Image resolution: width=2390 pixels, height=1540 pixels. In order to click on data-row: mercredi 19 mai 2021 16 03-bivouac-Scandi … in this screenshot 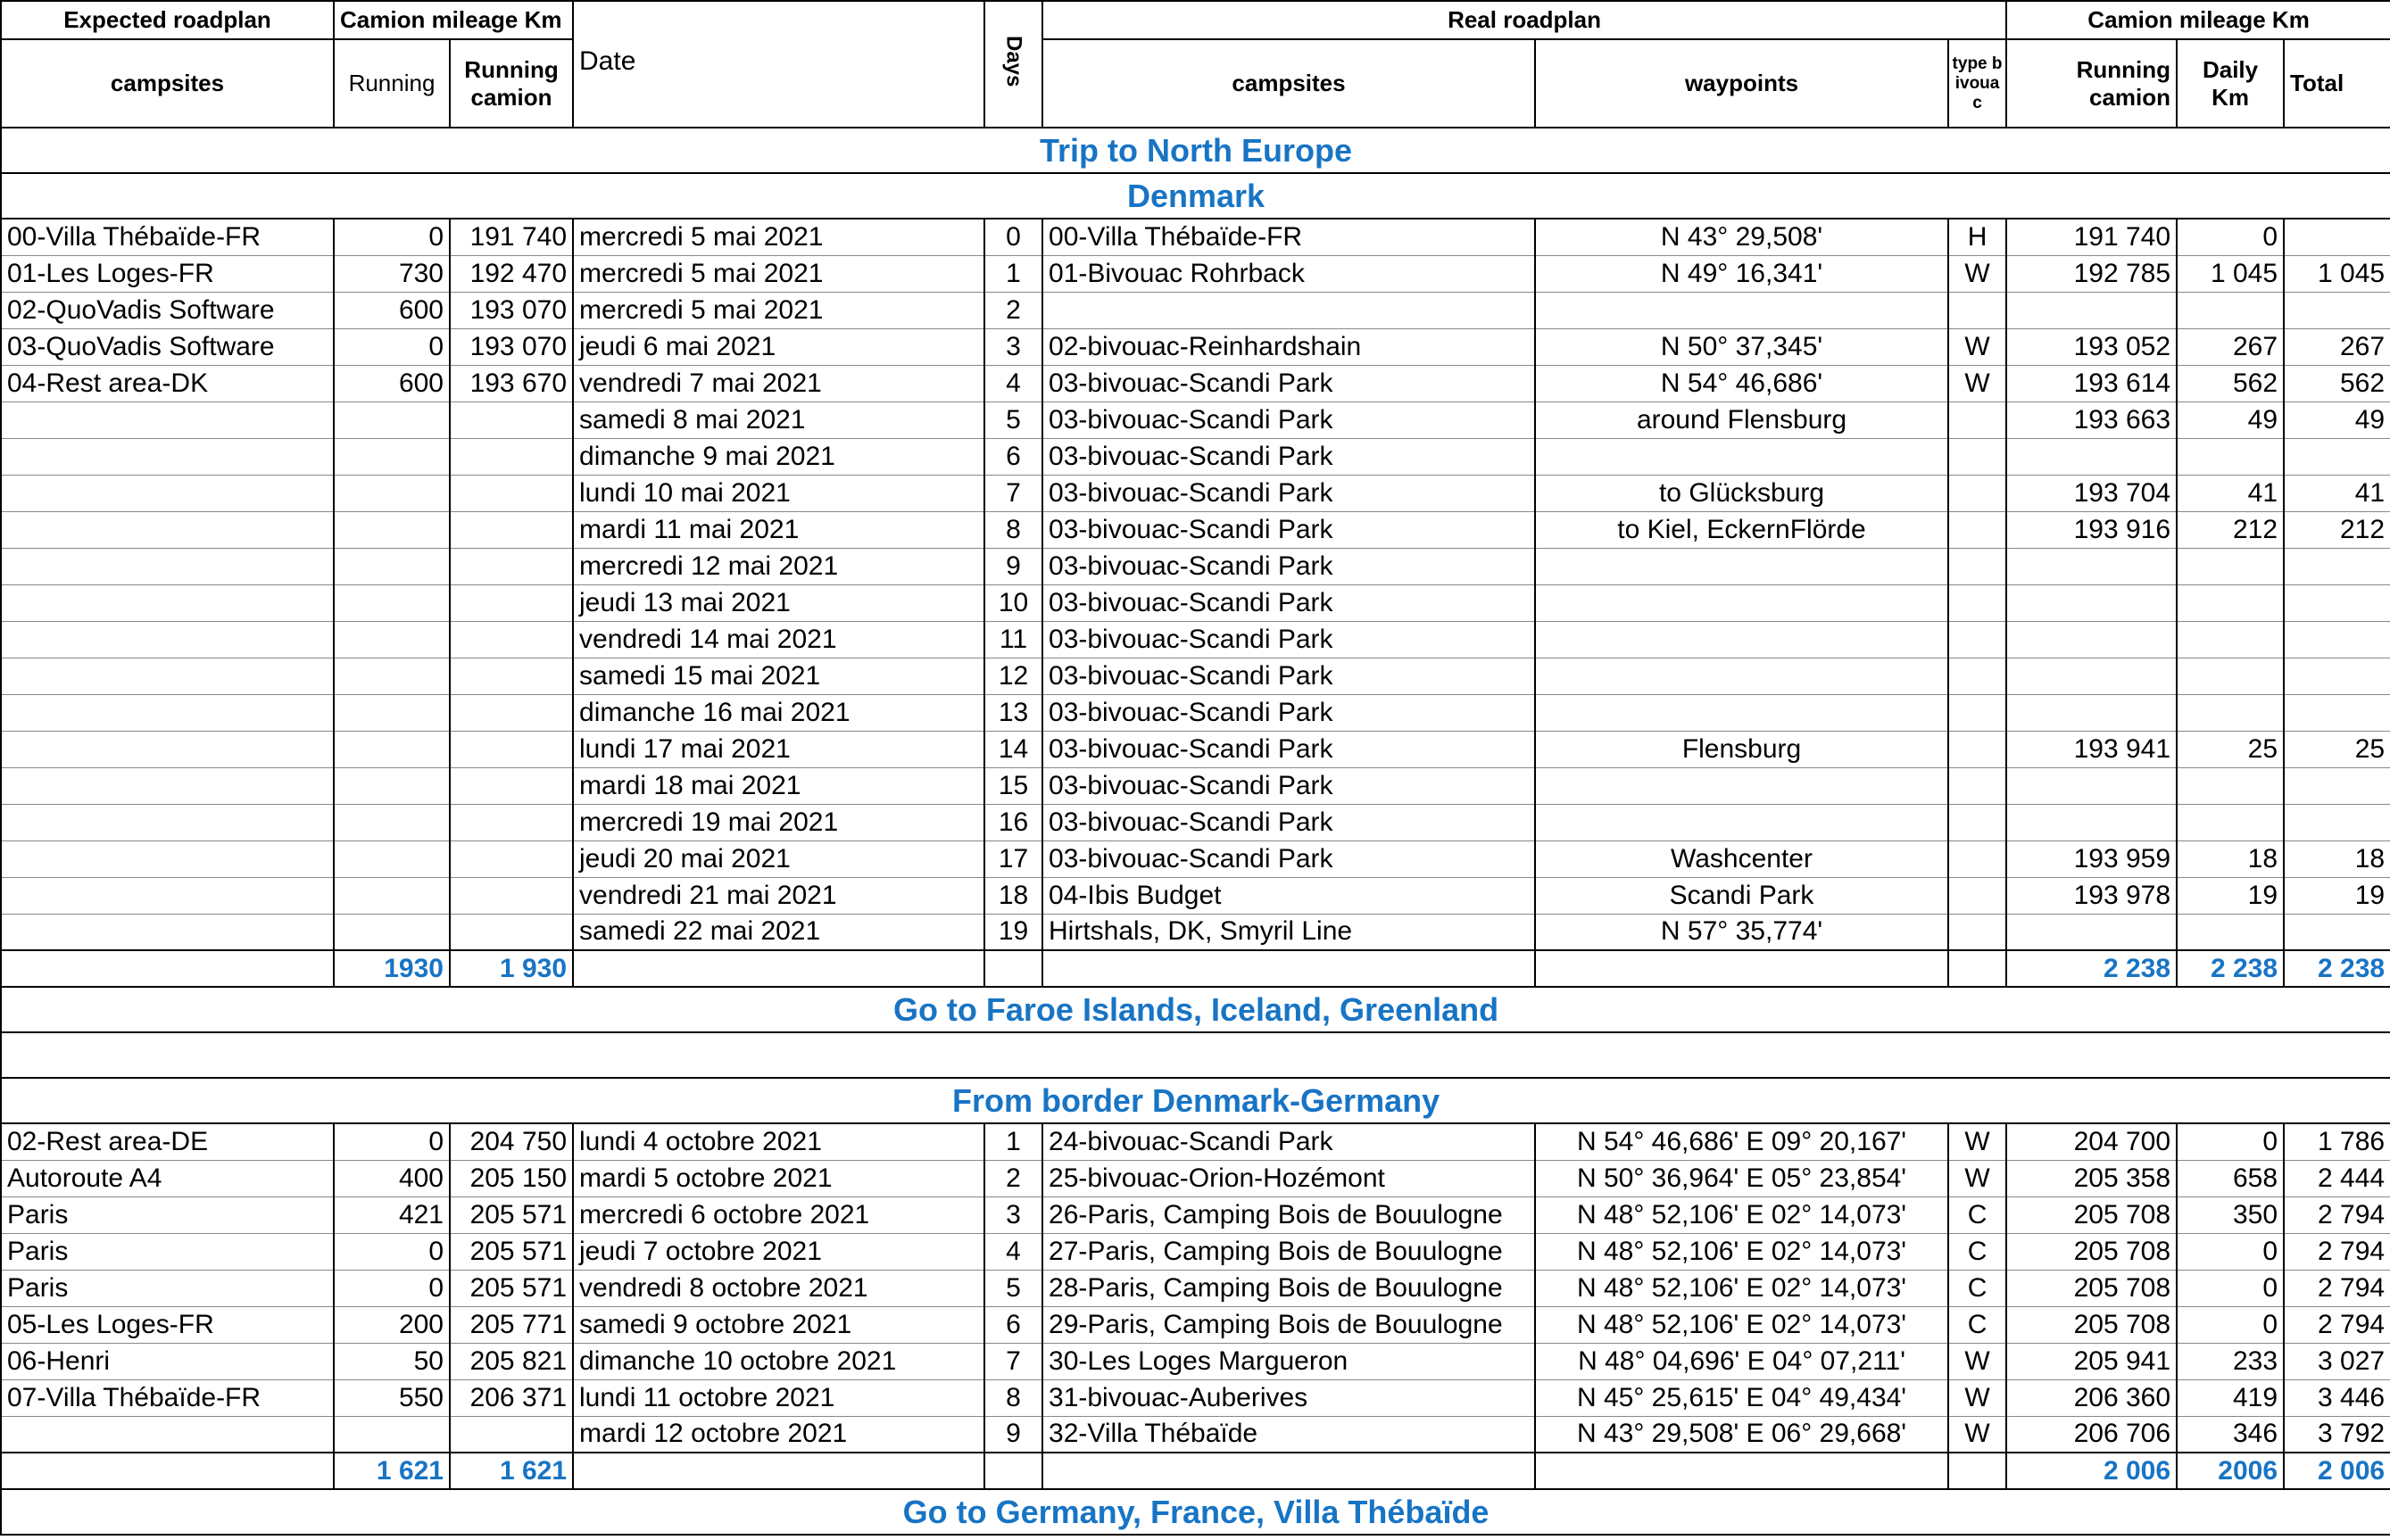, I will do `click(1195, 822)`.